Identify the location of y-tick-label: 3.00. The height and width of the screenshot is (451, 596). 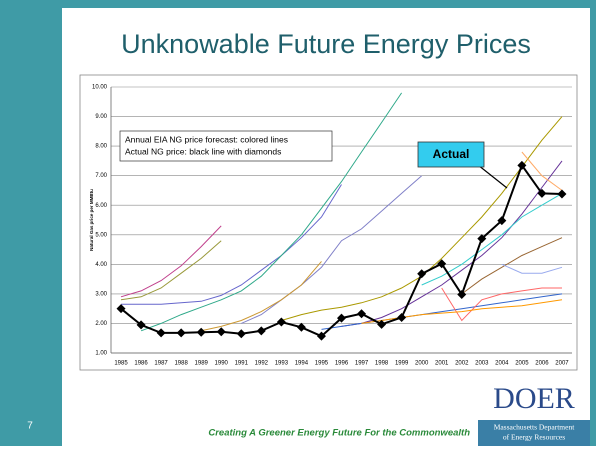
(101, 294).